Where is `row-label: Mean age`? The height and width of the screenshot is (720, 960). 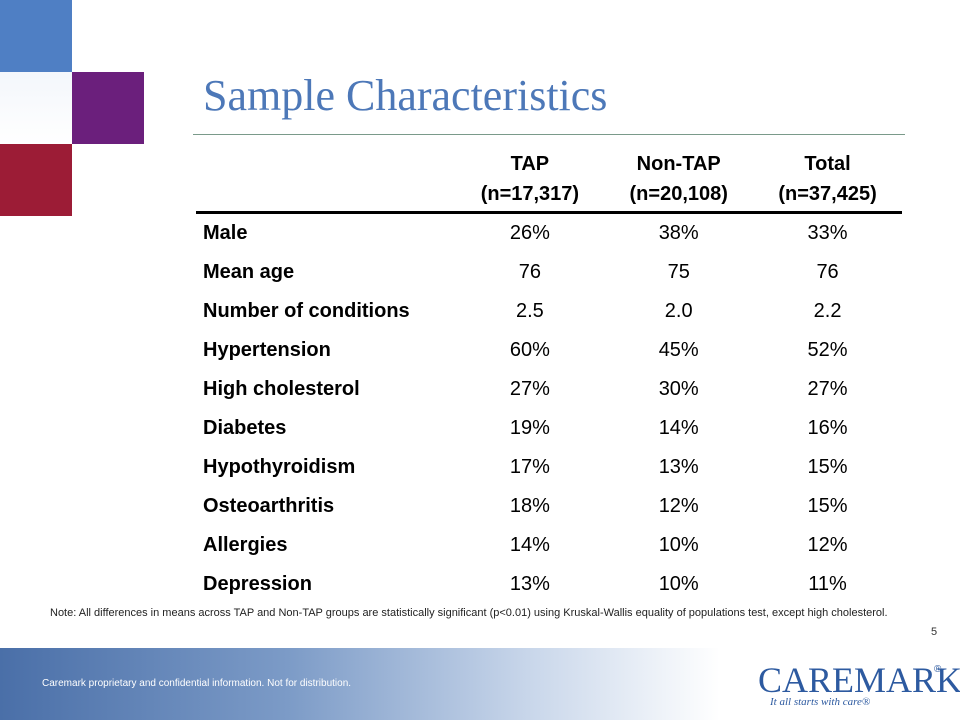
row-label: Mean age is located at coordinates (249, 271).